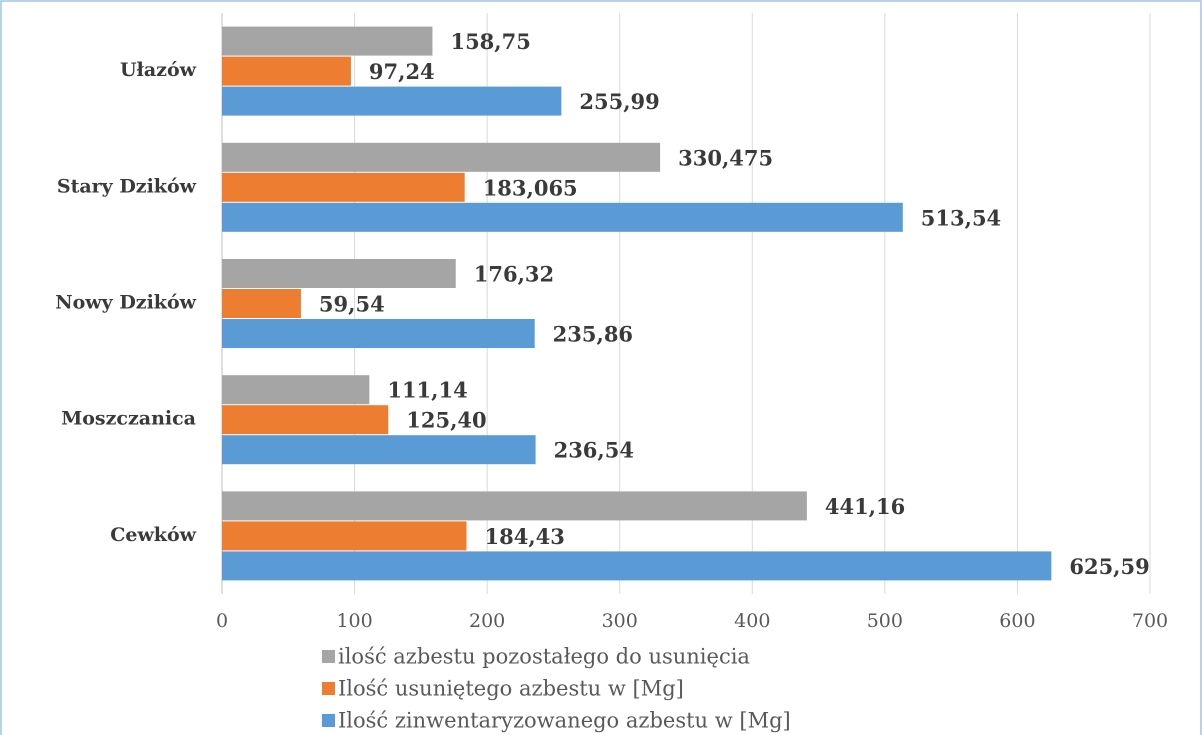 The image size is (1202, 735). Describe the element at coordinates (354, 621) in the screenshot. I see `x-tick-label: 100` at that location.